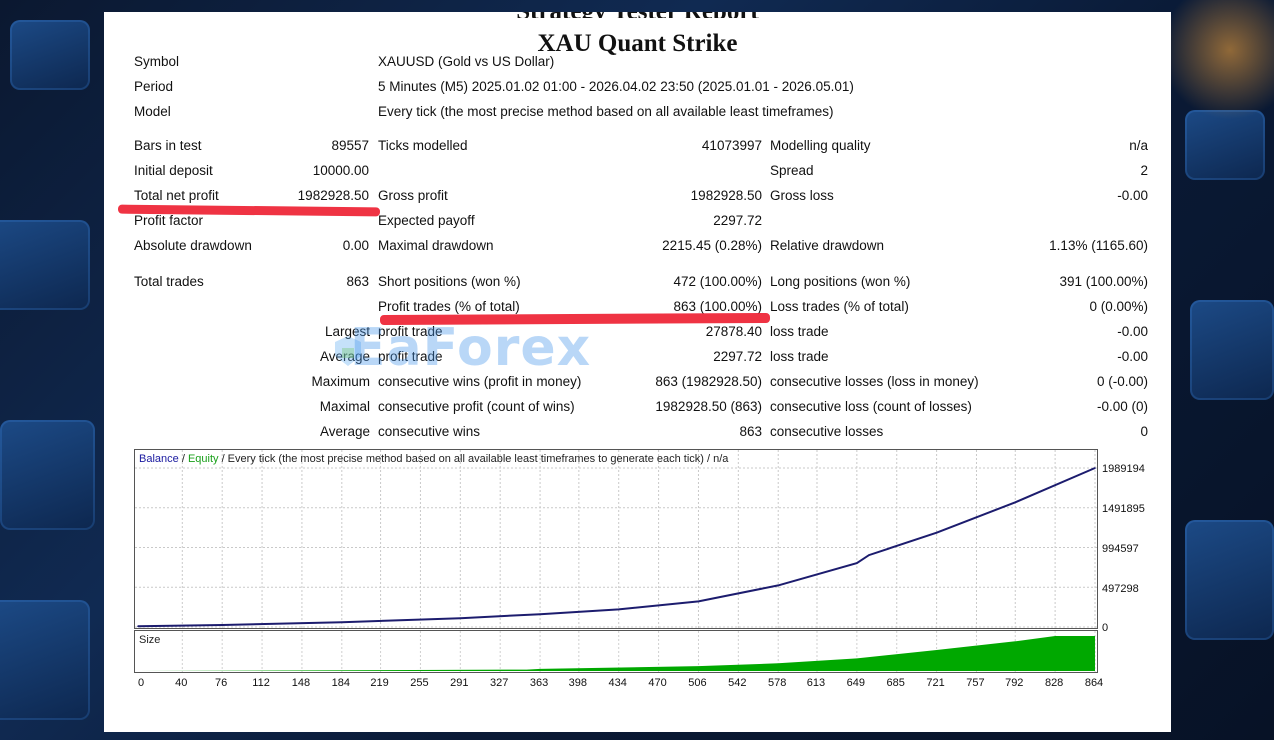 The width and height of the screenshot is (1274, 740). I want to click on x-tick-label: 327, so click(499, 683).